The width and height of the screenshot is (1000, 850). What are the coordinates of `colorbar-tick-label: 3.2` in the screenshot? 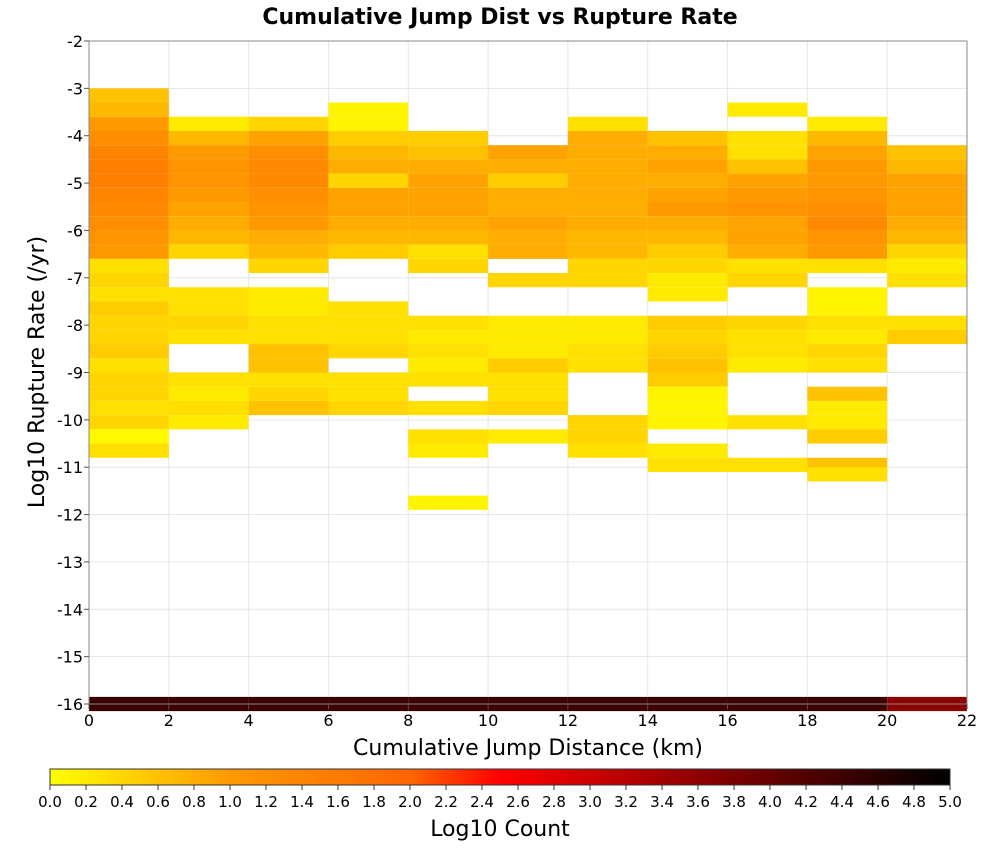 It's located at (626, 802).